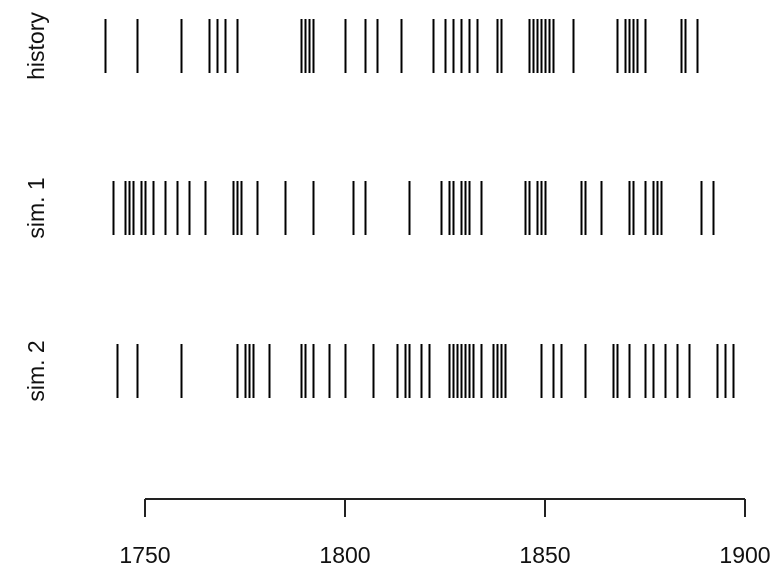  Describe the element at coordinates (445, 533) in the screenshot. I see `x-axis: 1750 1800 1850 1900` at that location.